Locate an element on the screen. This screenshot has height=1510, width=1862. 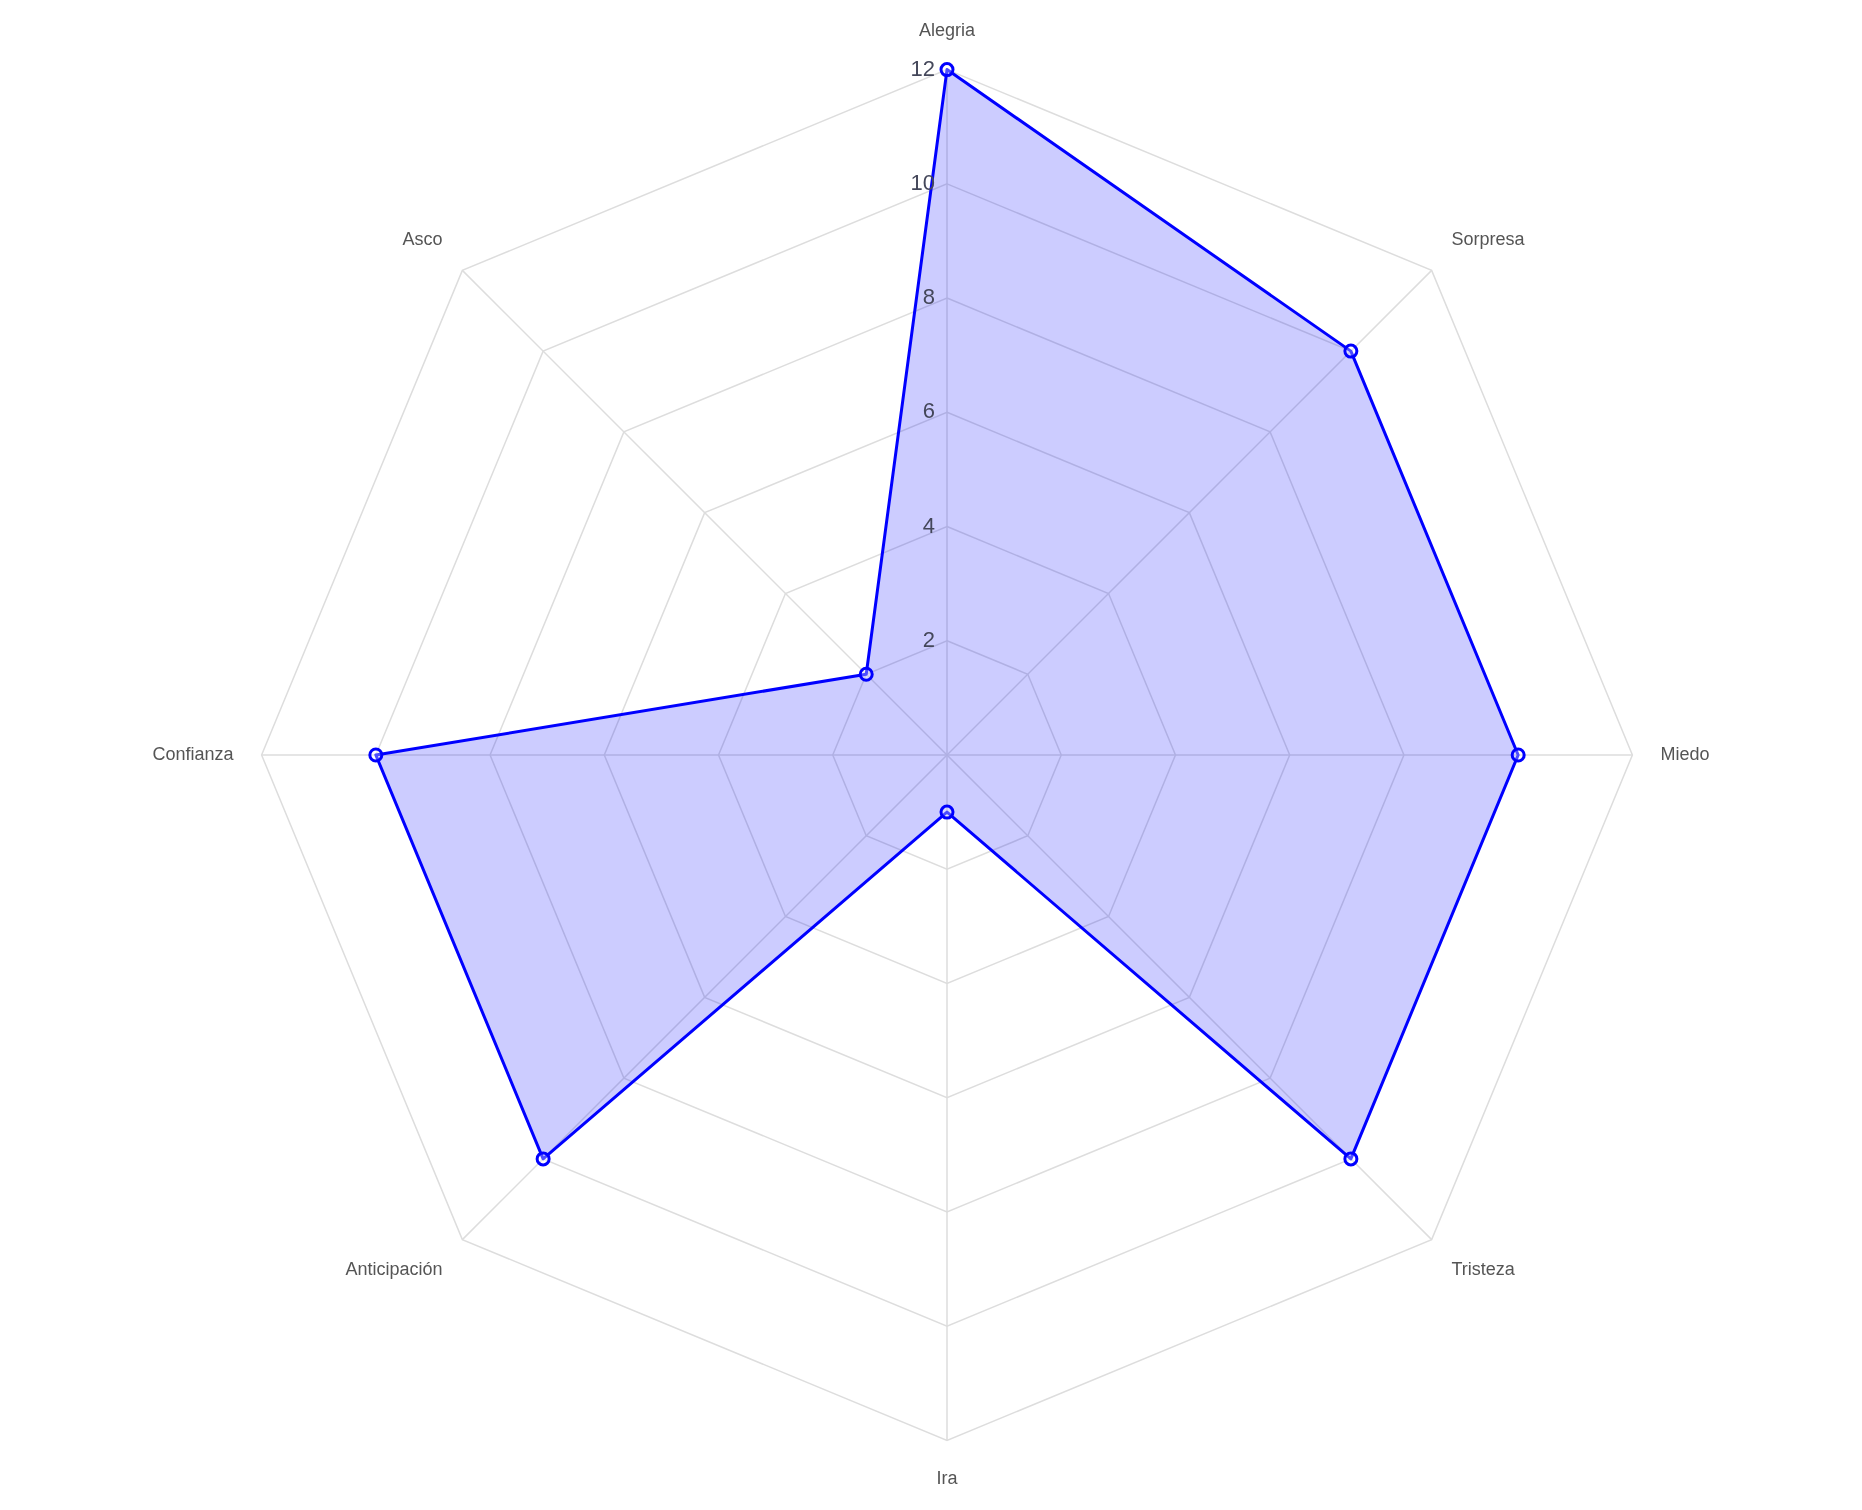
y-tick-label: 6 is located at coordinates (928, 411).